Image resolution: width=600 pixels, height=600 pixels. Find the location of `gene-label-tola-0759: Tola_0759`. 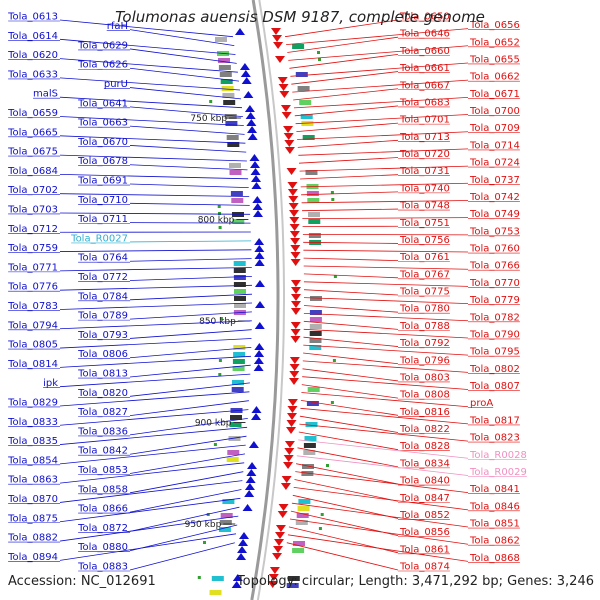

gene-label-tola-0759: Tola_0759 is located at coordinates (32, 248).